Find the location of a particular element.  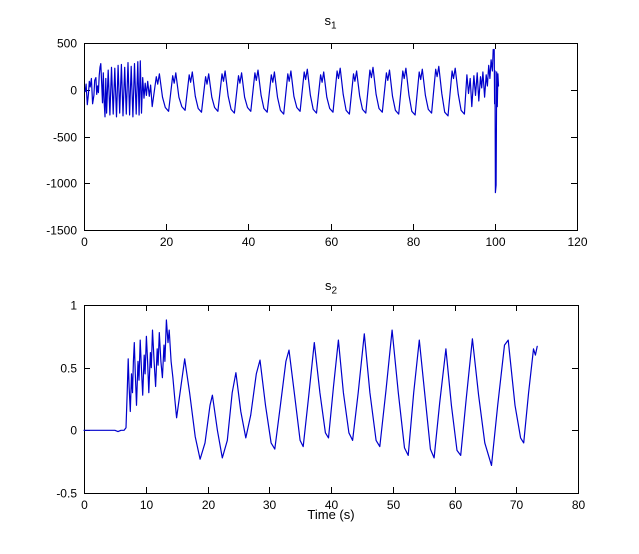

y-tick-label: -500 is located at coordinates (65, 138).